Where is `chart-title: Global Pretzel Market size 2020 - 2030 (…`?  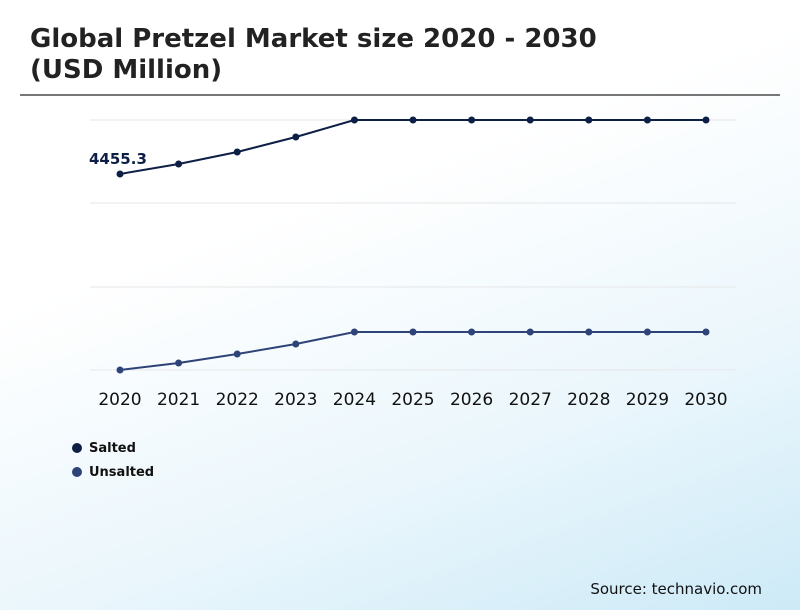 chart-title: Global Pretzel Market size 2020 - 2030 (… is located at coordinates (313, 55).